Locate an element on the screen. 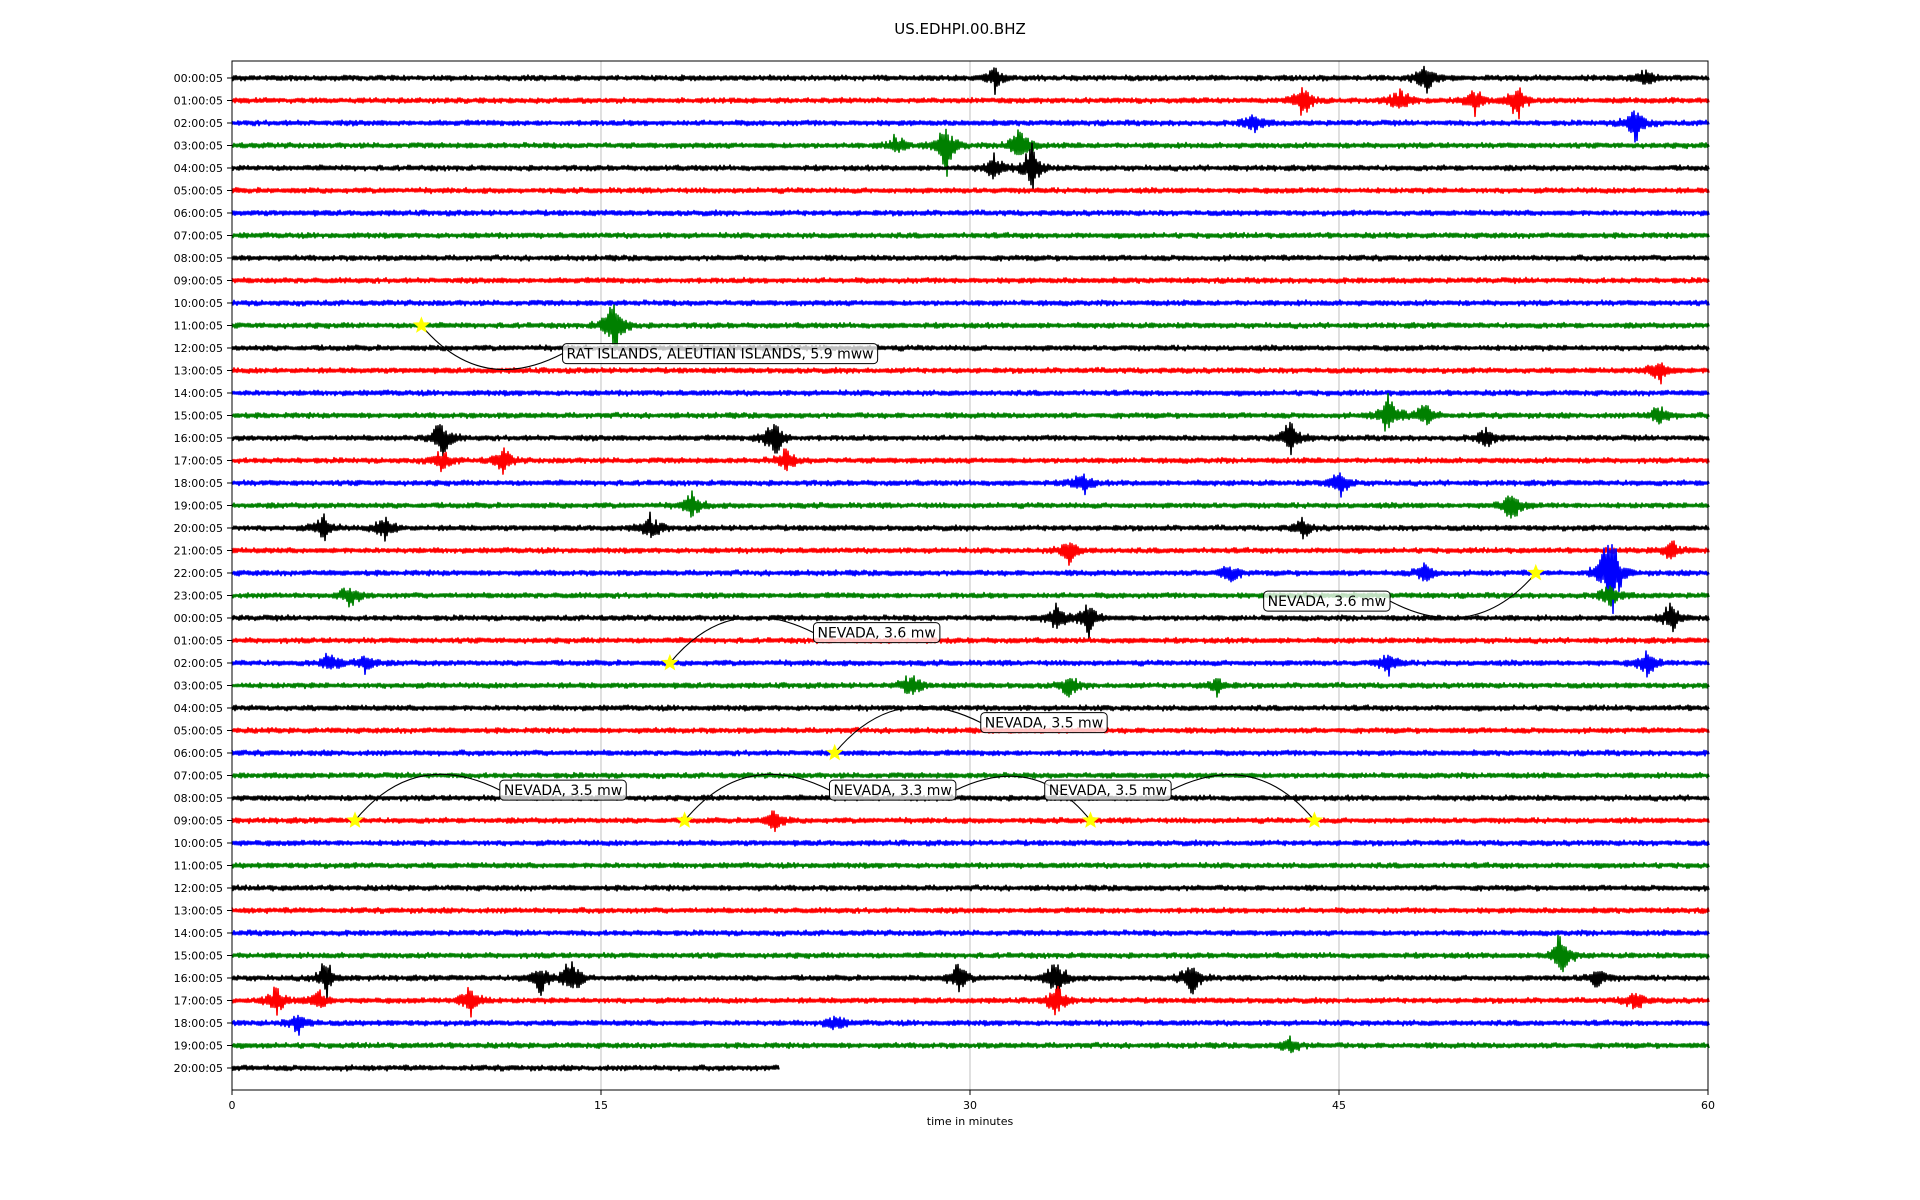  x-tick-label-30: 30 is located at coordinates (970, 1105).